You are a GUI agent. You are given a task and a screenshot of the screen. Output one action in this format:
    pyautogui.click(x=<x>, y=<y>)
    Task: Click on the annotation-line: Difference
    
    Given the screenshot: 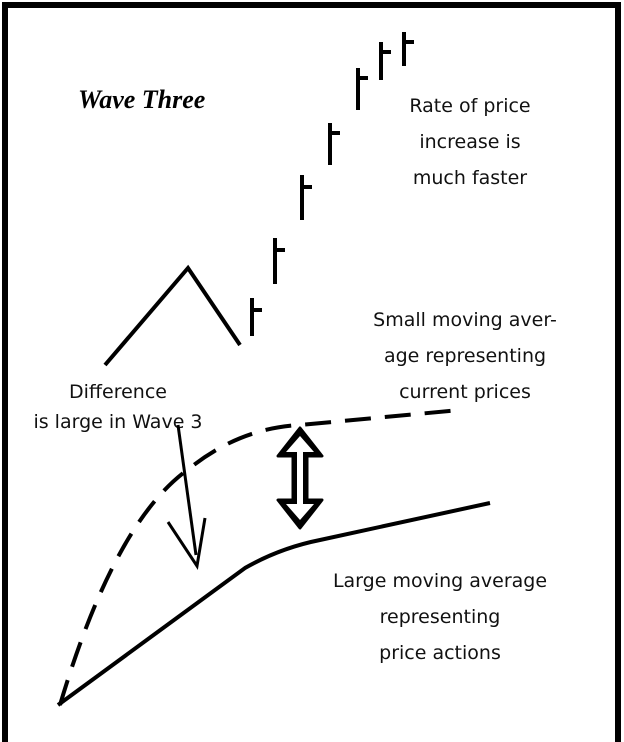 What is the action you would take?
    pyautogui.click(x=118, y=392)
    